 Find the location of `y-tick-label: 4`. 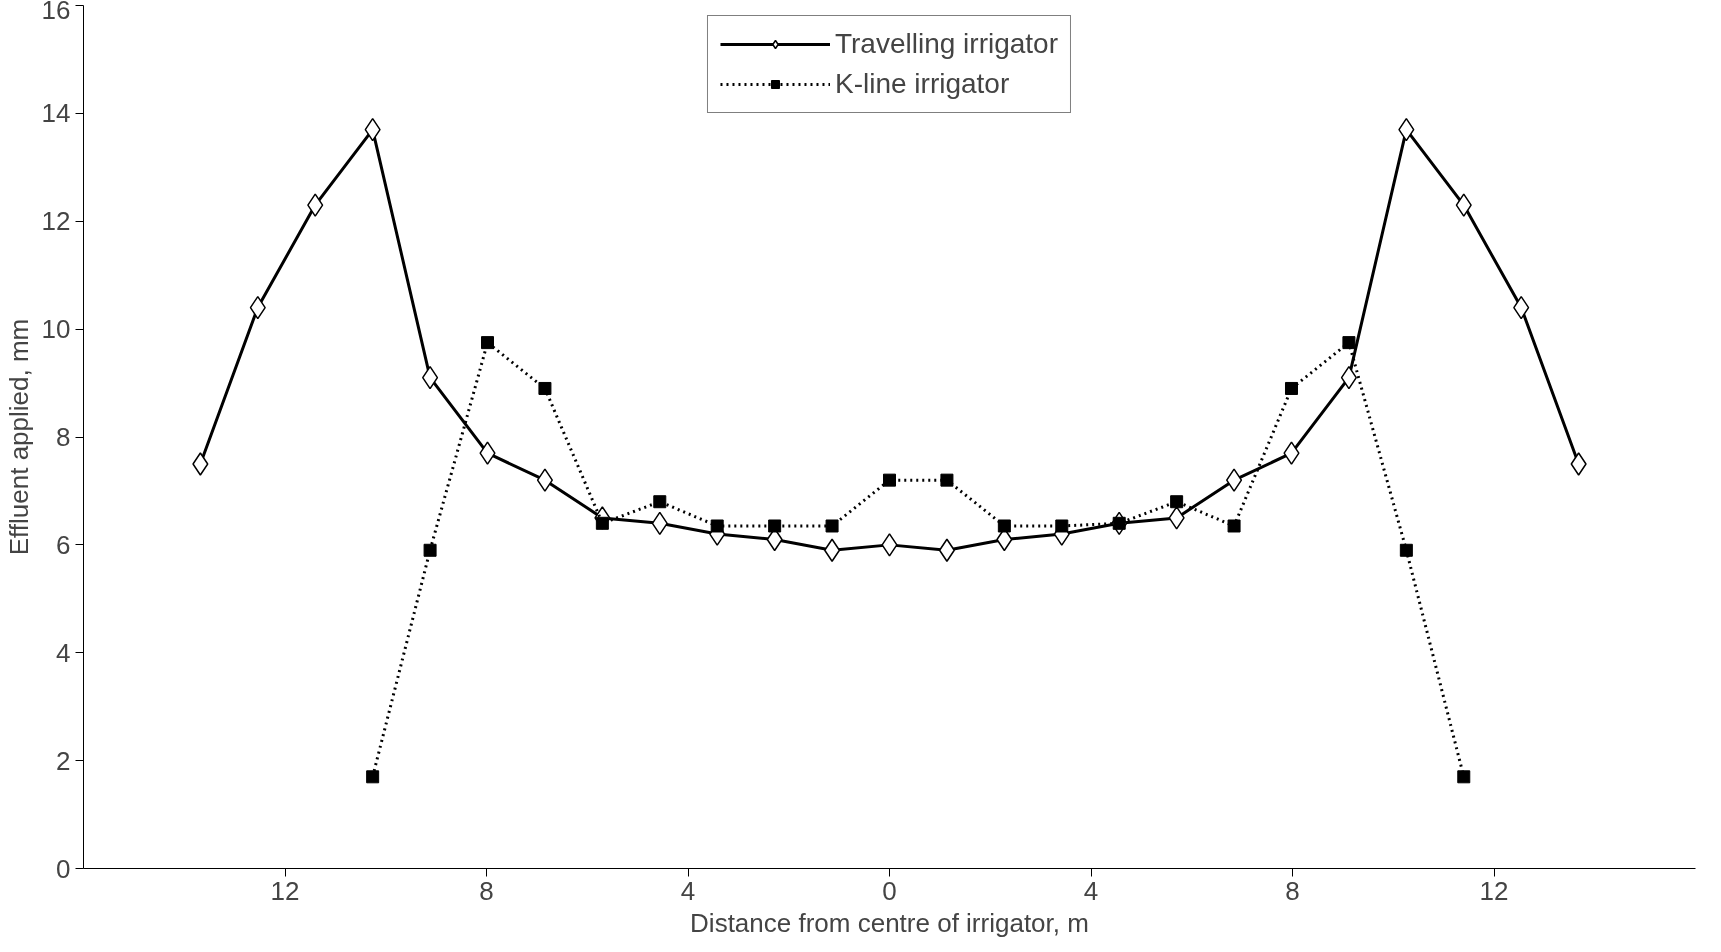

y-tick-label: 4 is located at coordinates (63, 652).